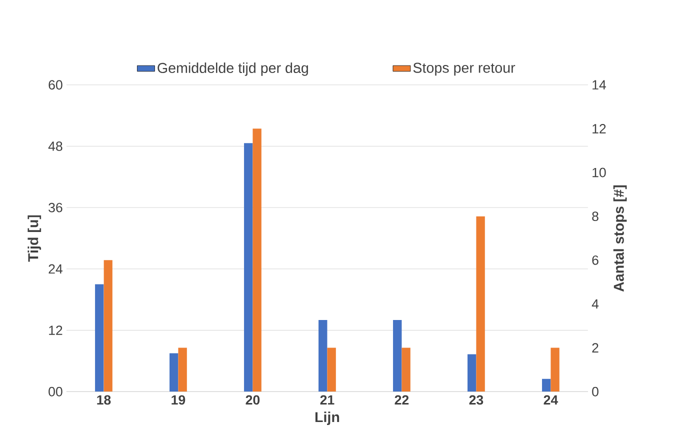 The image size is (680, 448). I want to click on y2-tick-label: 10, so click(599, 173).